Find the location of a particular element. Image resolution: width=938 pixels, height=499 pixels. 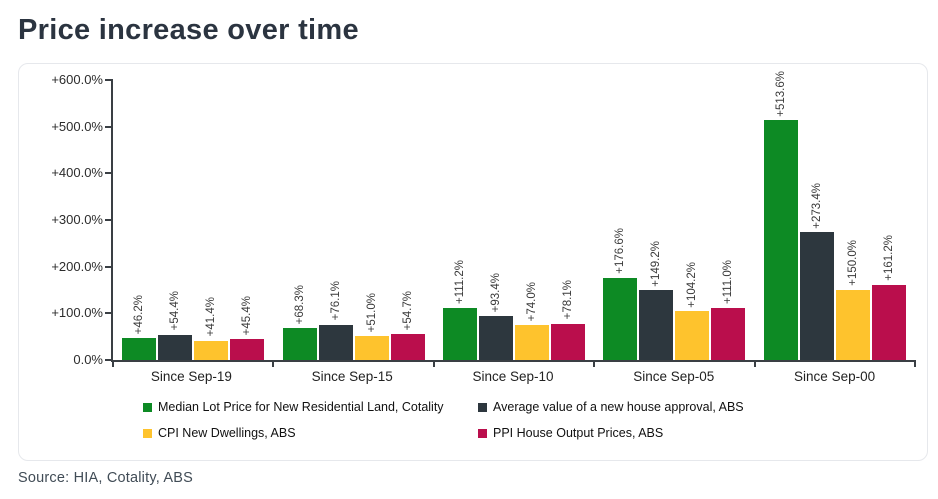

legend-item: PPI House Output Prices, ABS is located at coordinates (640, 433).